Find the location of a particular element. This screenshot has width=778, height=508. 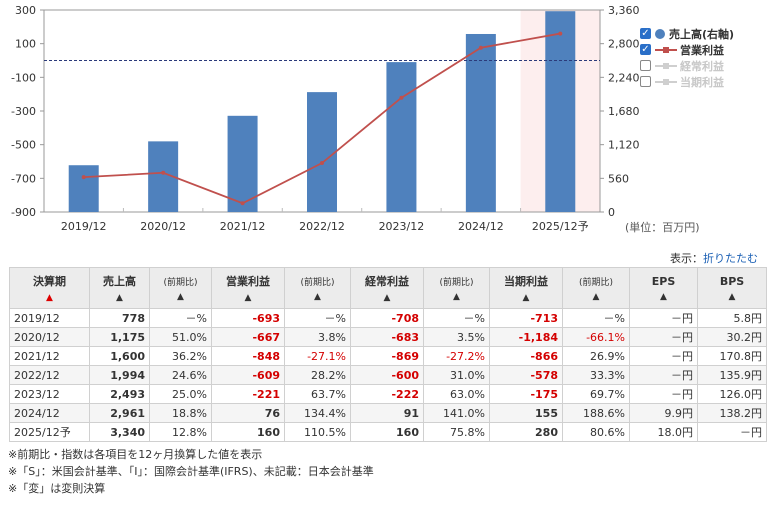

legend-label: 経常利益 is located at coordinates (702, 66).